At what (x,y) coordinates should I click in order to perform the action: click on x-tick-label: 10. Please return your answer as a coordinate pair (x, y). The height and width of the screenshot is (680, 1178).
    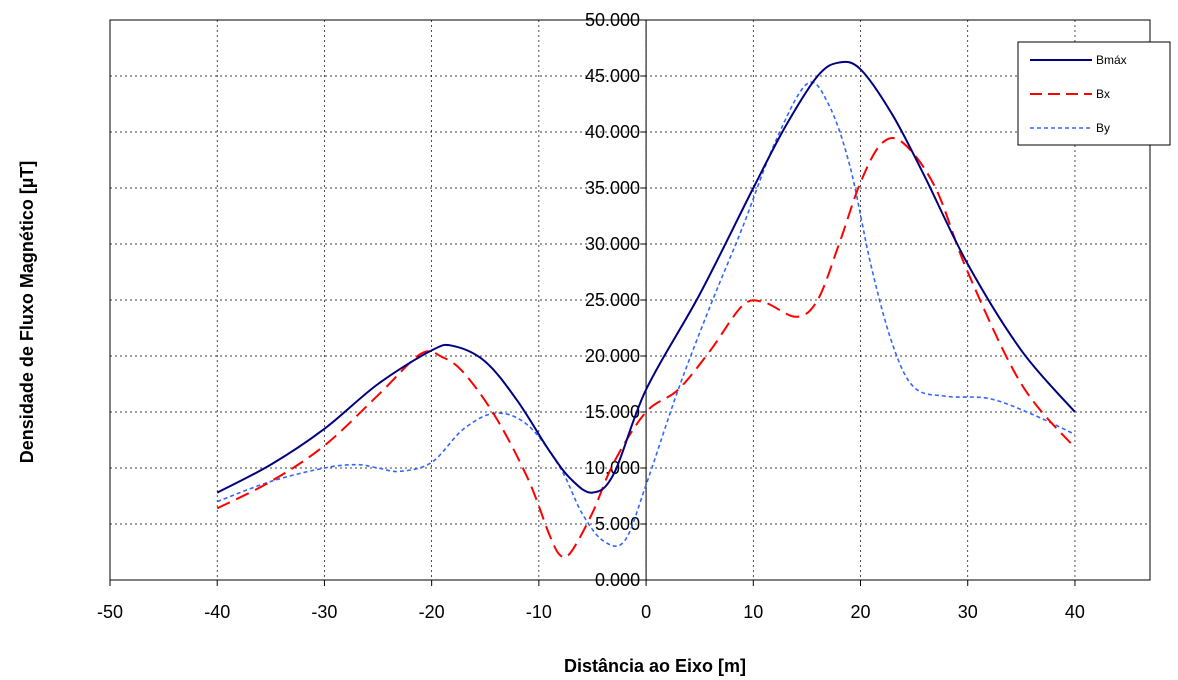
    Looking at the image, I should click on (753, 612).